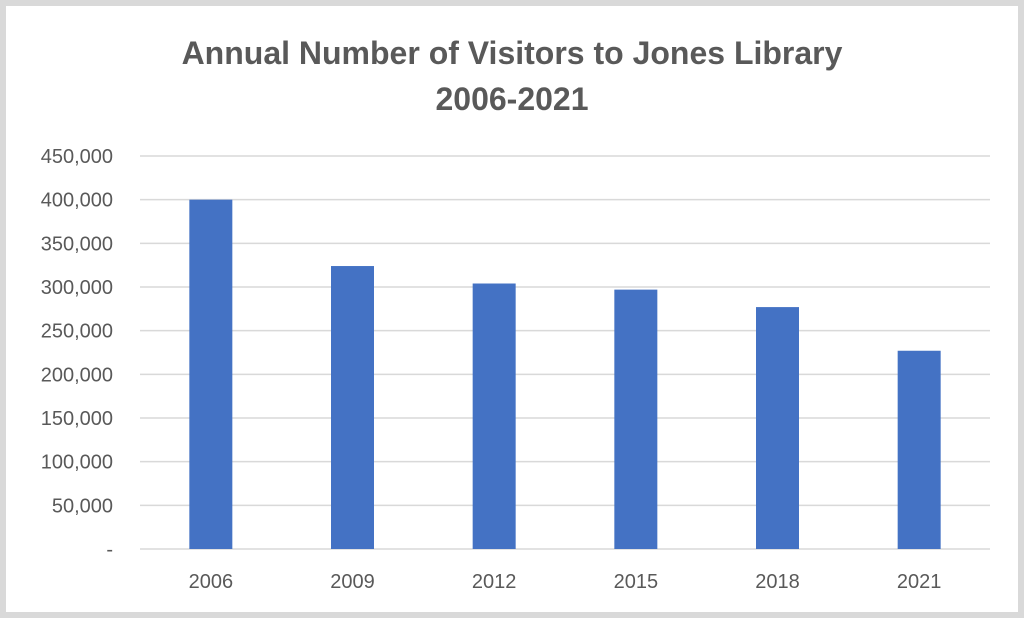 The height and width of the screenshot is (618, 1024). What do you see at coordinates (777, 582) in the screenshot?
I see `x-tick-label: 2018` at bounding box center [777, 582].